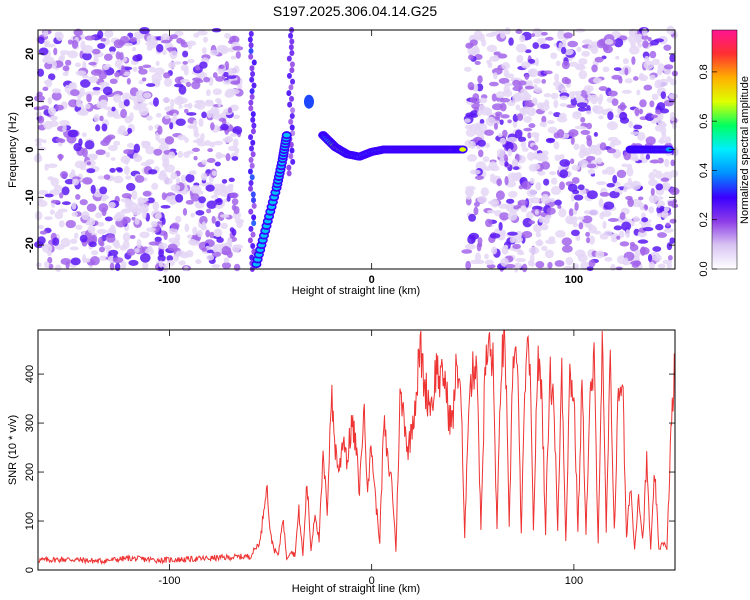 Image resolution: width=750 pixels, height=600 pixels. What do you see at coordinates (707, 170) in the screenshot?
I see `colorbar-ticks: 0.0 0.2 0.4 0.6 0.8` at bounding box center [707, 170].